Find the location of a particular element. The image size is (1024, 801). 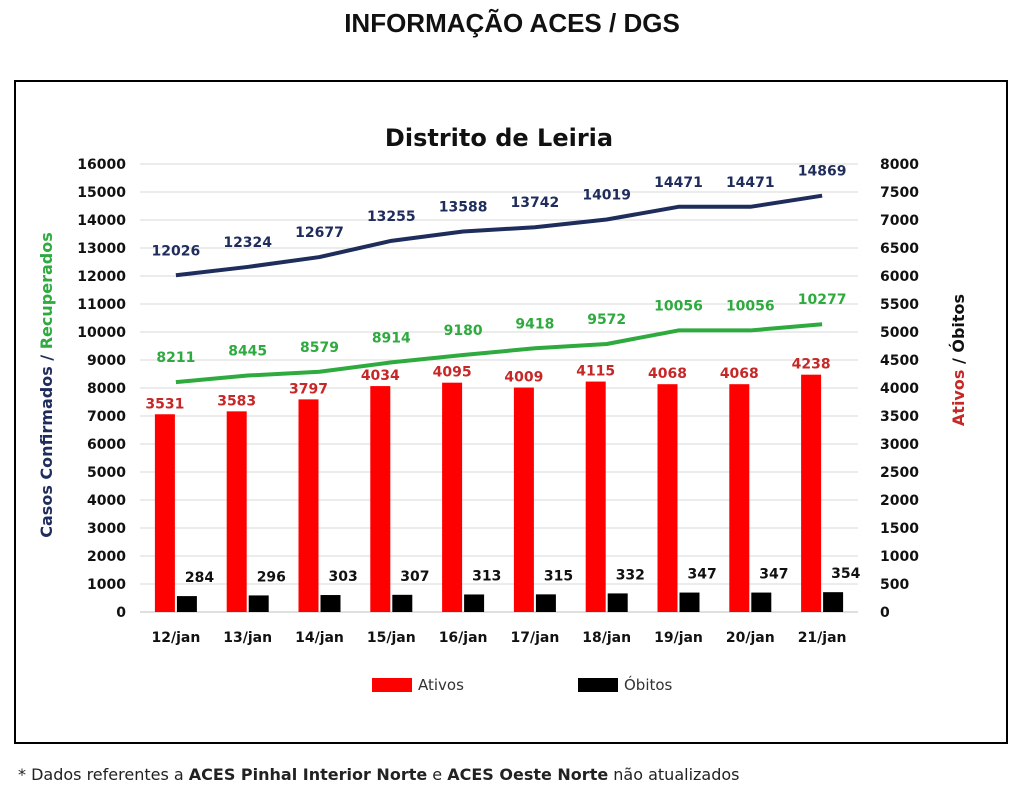

data-label-ativos: 4115 is located at coordinates (595, 372).